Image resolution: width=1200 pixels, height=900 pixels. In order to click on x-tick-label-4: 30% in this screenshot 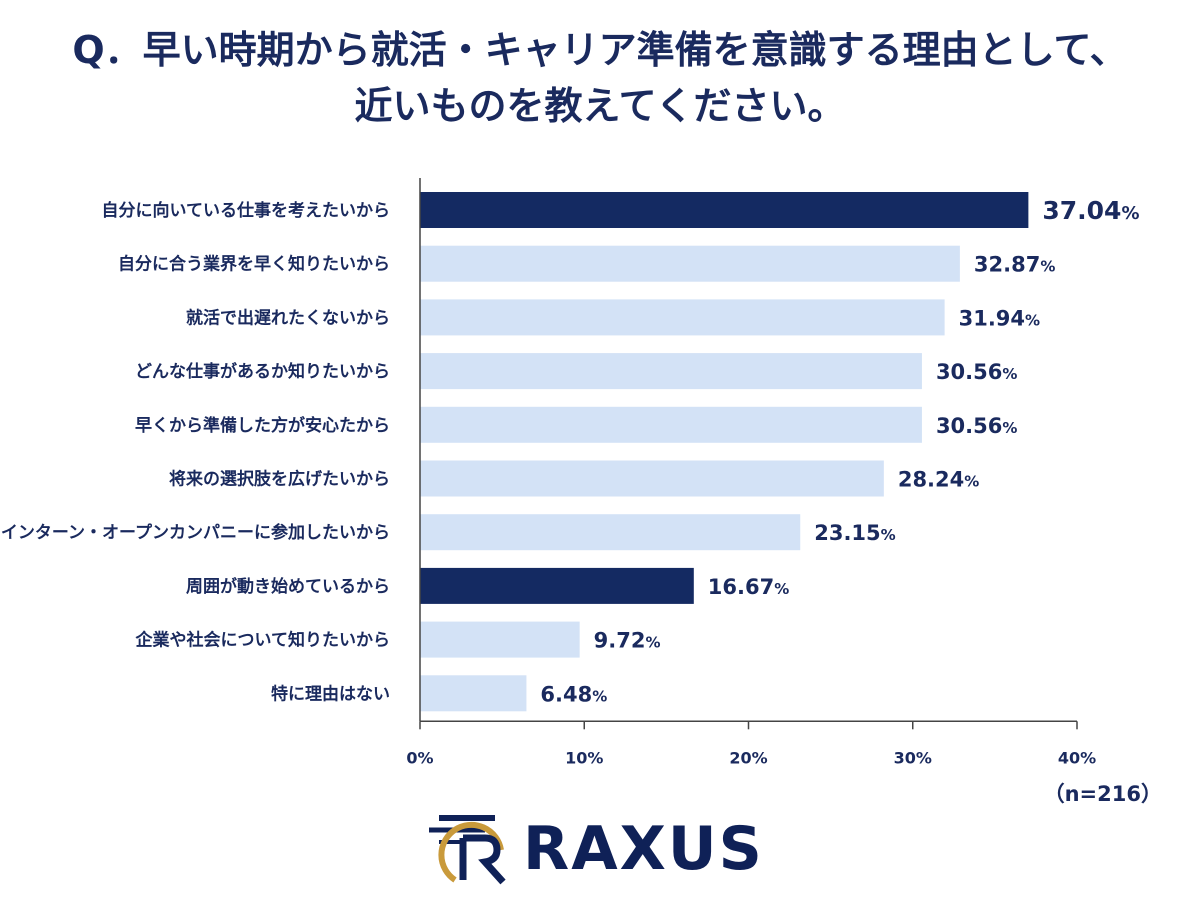, I will do `click(913, 757)`.